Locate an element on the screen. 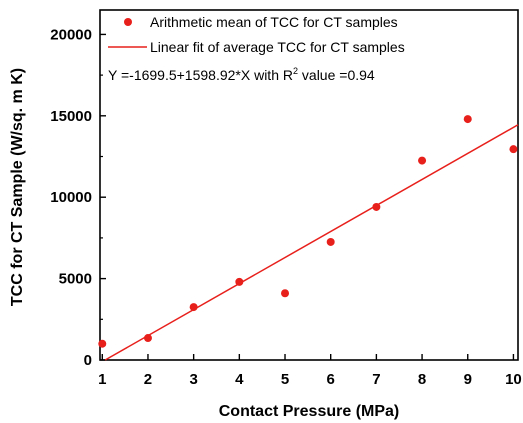 The height and width of the screenshot is (423, 523). y-tick-label: 10000 is located at coordinates (71, 197).